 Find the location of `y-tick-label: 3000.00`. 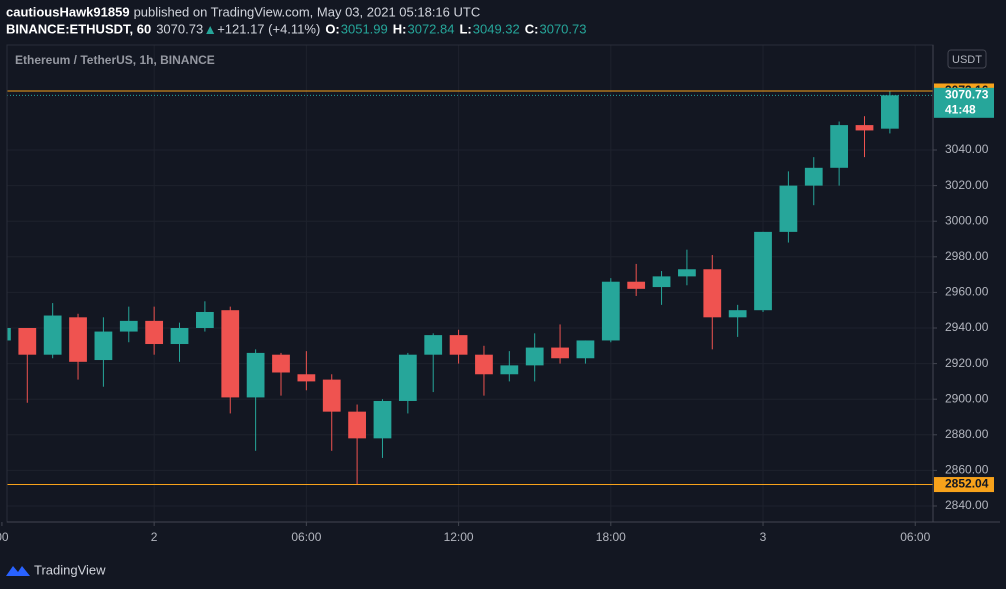

y-tick-label: 3000.00 is located at coordinates (967, 220).